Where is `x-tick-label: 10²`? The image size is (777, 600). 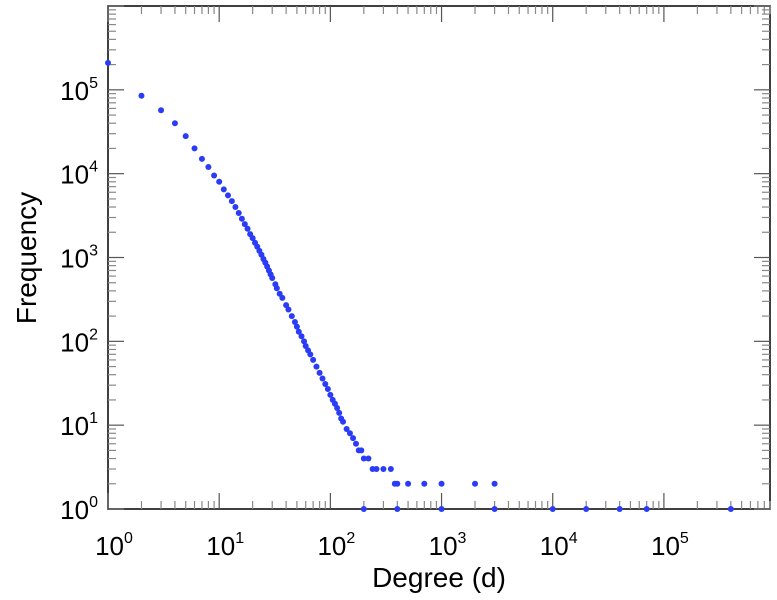
x-tick-label: 10² is located at coordinates (336, 545).